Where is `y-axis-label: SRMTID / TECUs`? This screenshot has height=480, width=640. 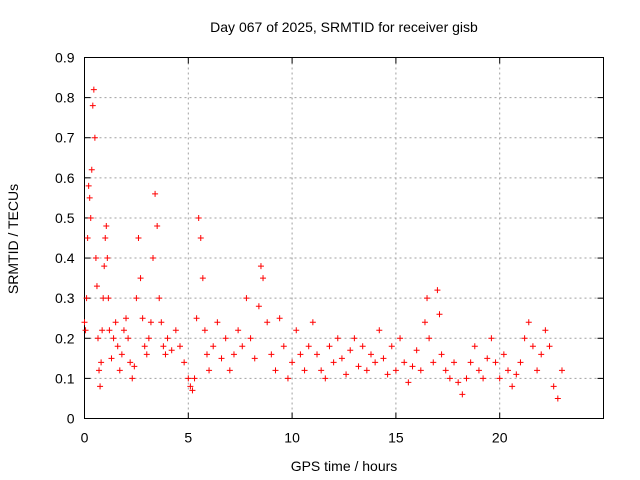
y-axis-label: SRMTID / TECUs is located at coordinates (13, 239).